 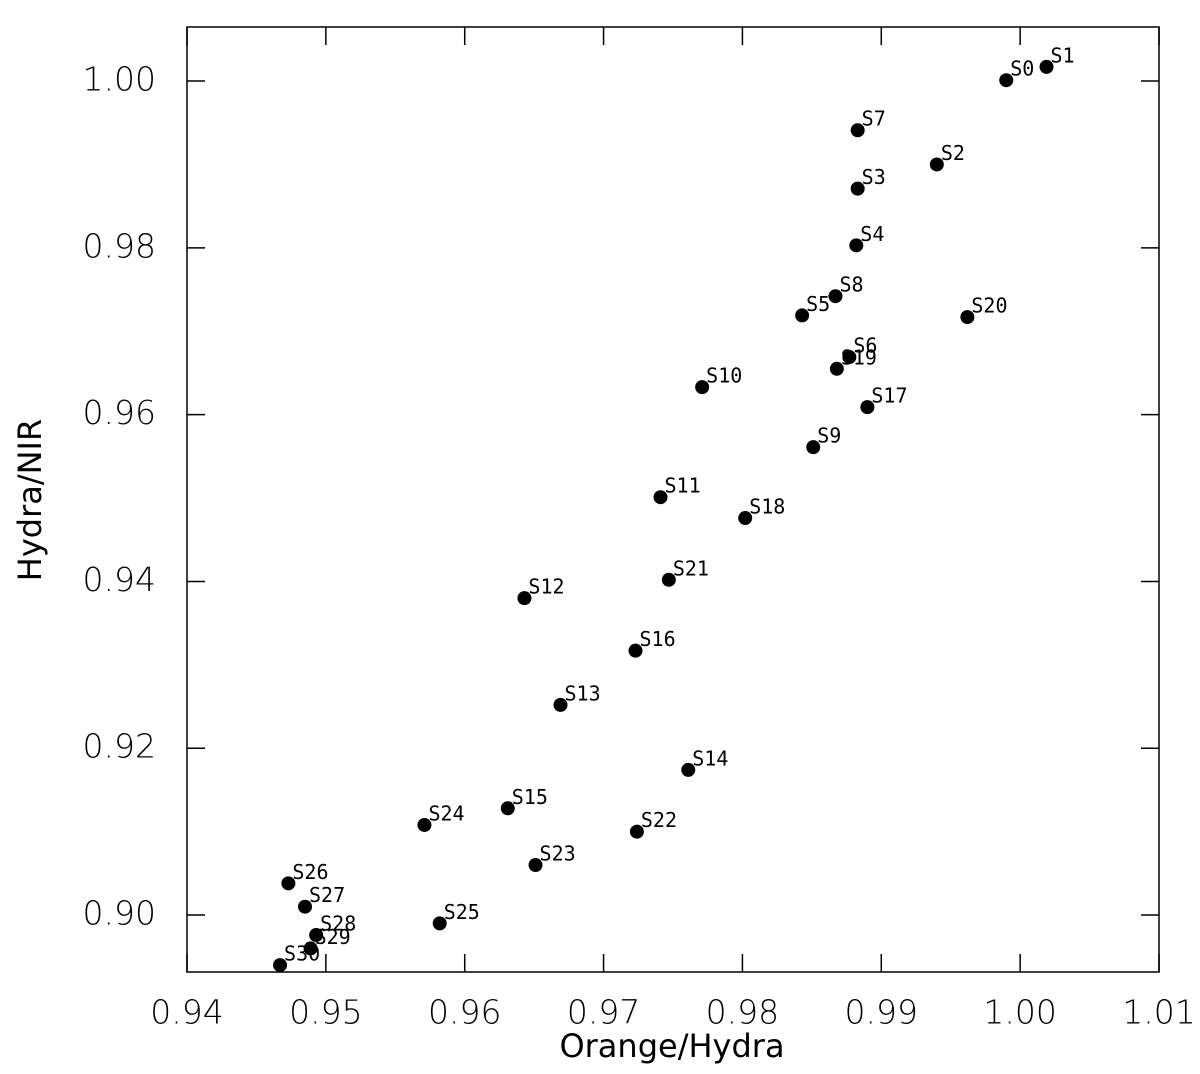 What do you see at coordinates (989, 306) in the screenshot?
I see `point-label: S20` at bounding box center [989, 306].